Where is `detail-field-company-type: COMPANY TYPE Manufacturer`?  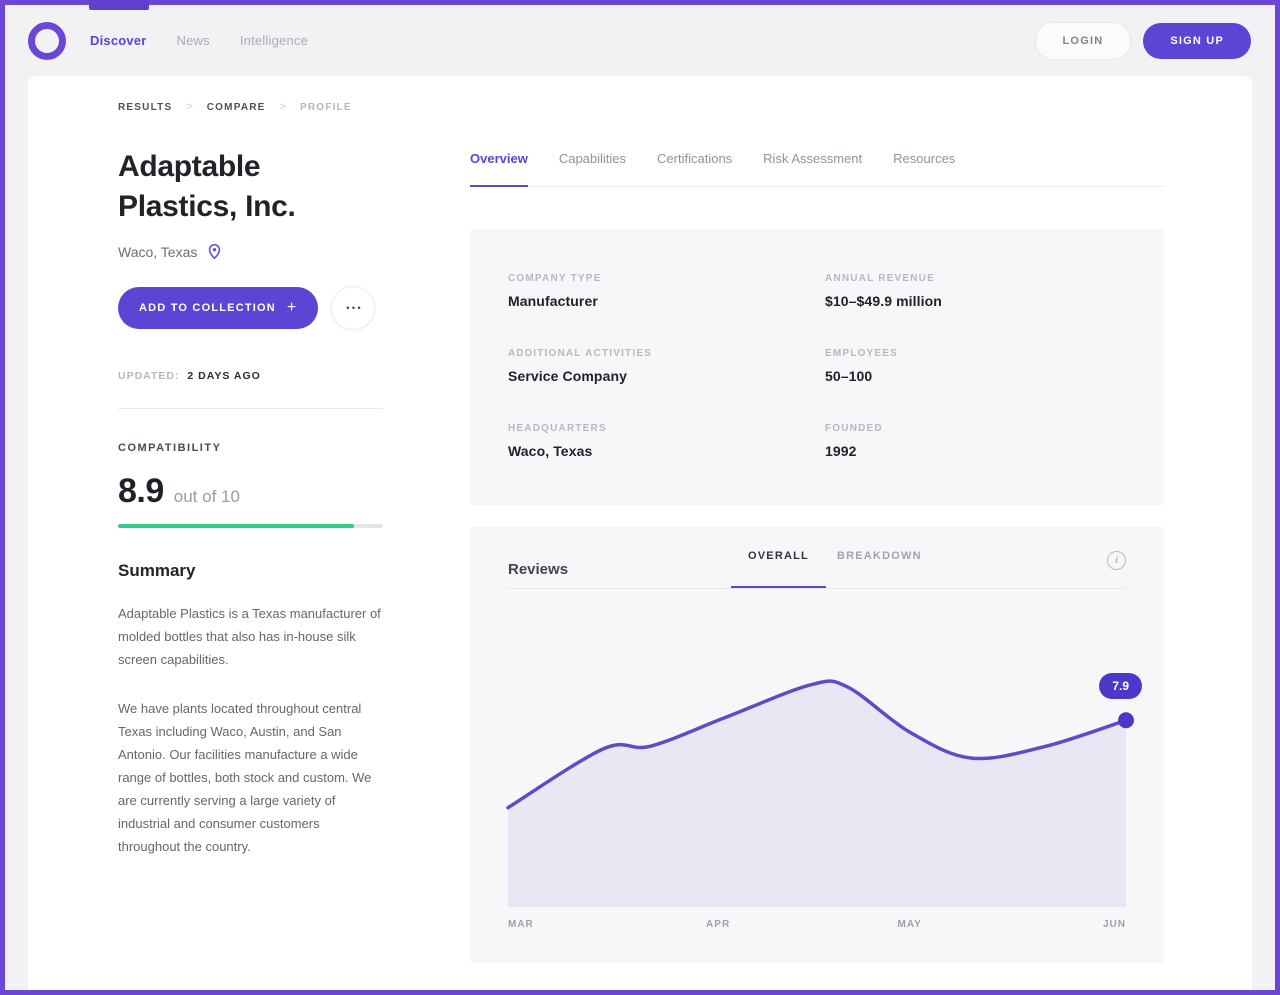
detail-field-company-type: COMPANY TYPE Manufacturer is located at coordinates (666, 291).